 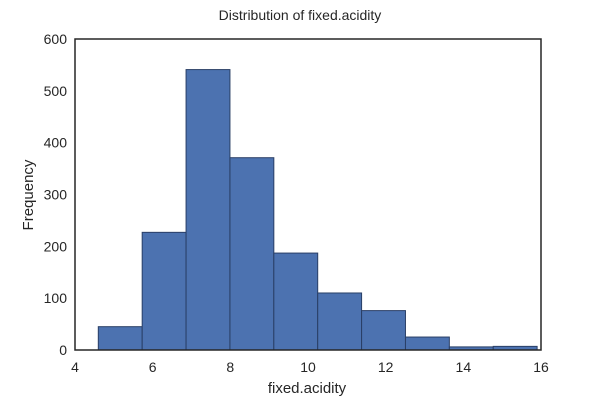 I want to click on y-tick-label-0: 0, so click(x=63, y=350).